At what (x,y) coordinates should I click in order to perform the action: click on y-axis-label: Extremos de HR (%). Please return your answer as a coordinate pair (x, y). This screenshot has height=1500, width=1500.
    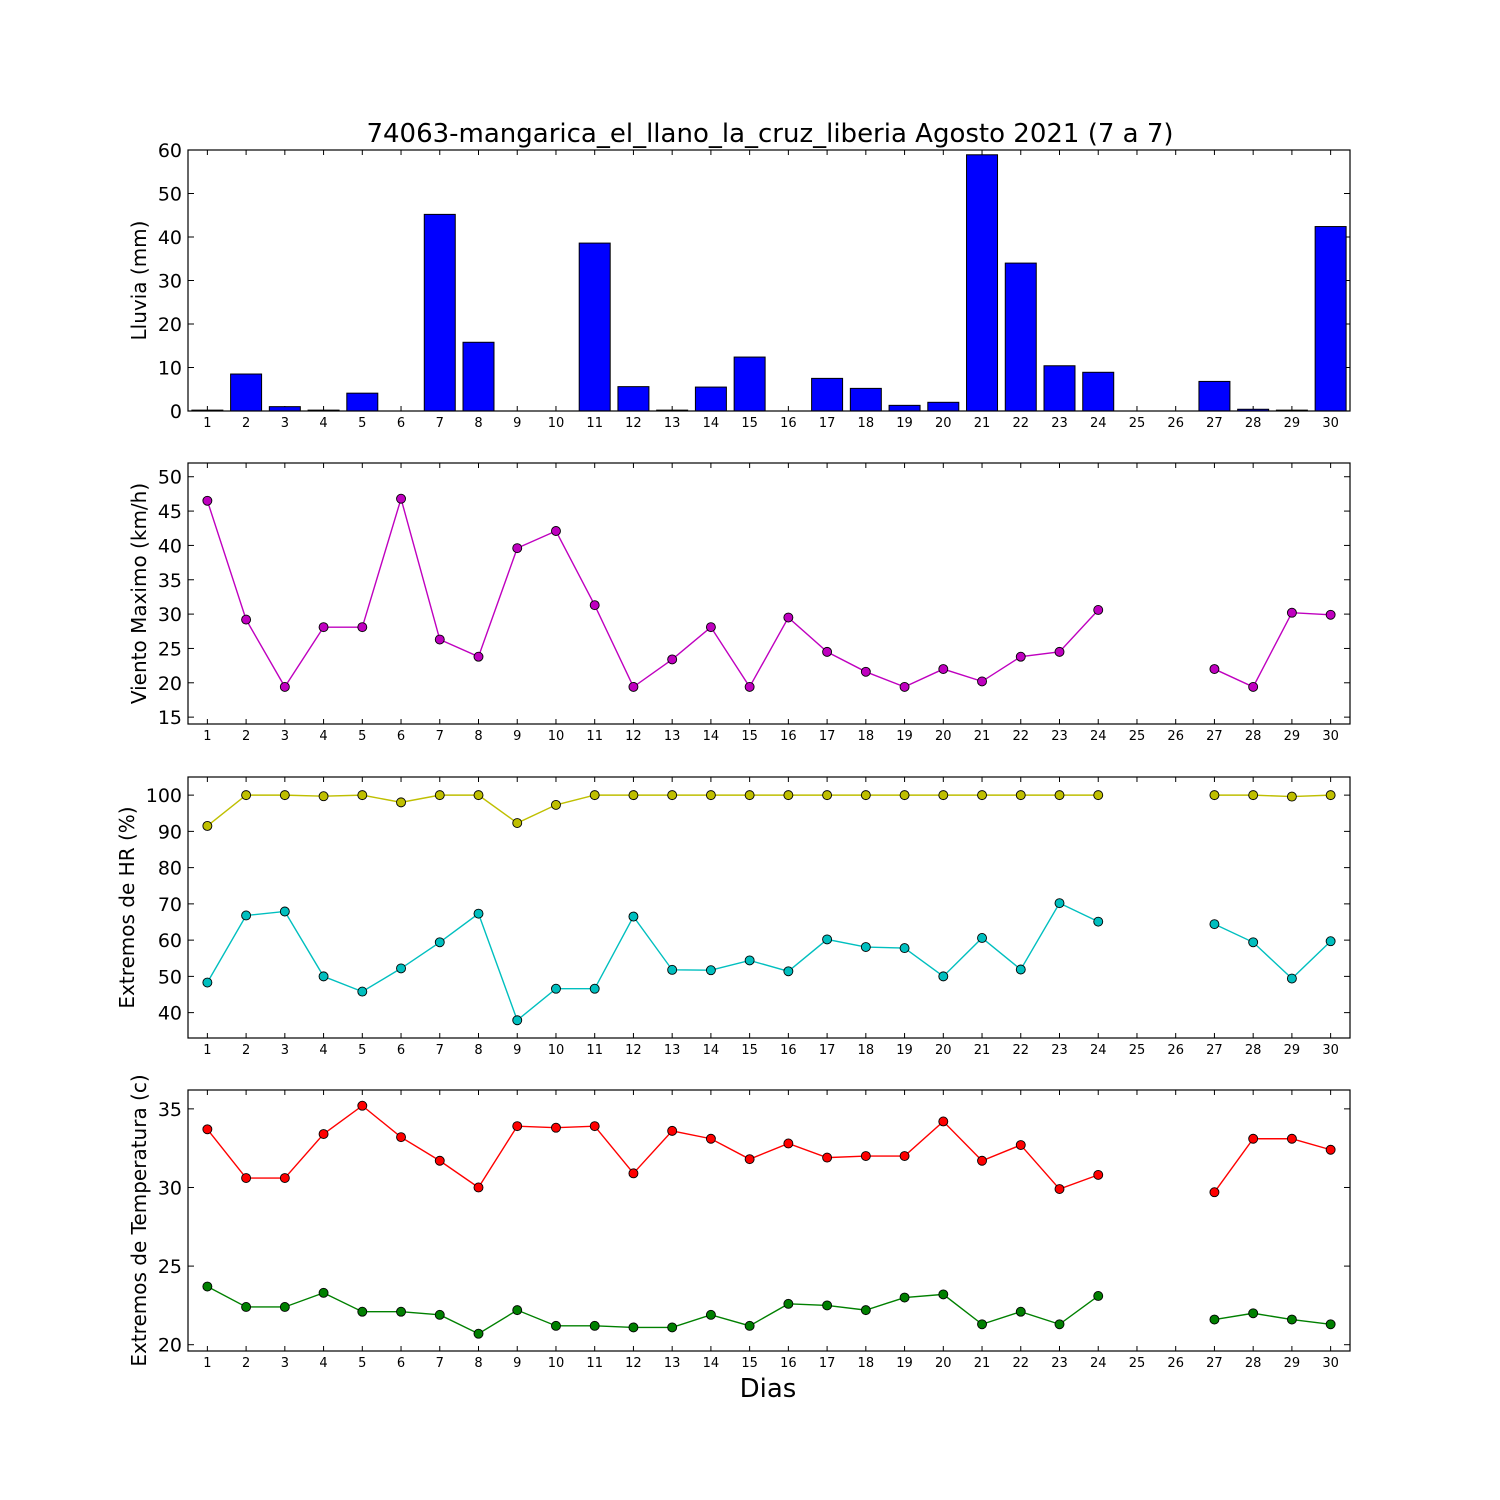
    Looking at the image, I should click on (127, 907).